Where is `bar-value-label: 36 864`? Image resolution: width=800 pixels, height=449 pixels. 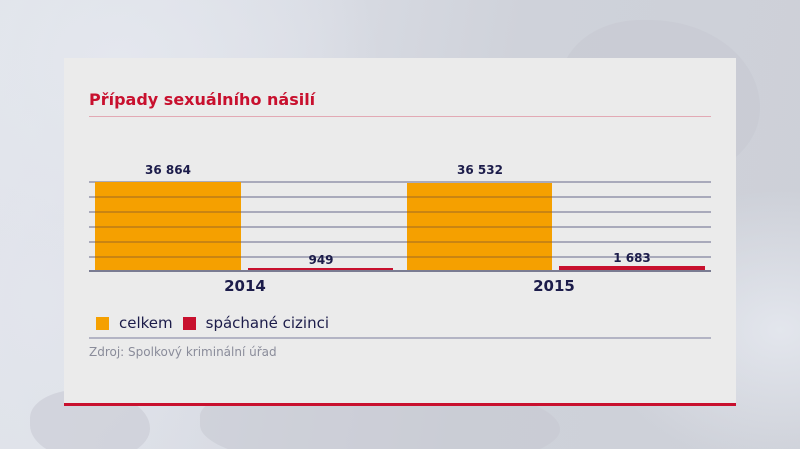
bar-value-label: 36 864 is located at coordinates (168, 170).